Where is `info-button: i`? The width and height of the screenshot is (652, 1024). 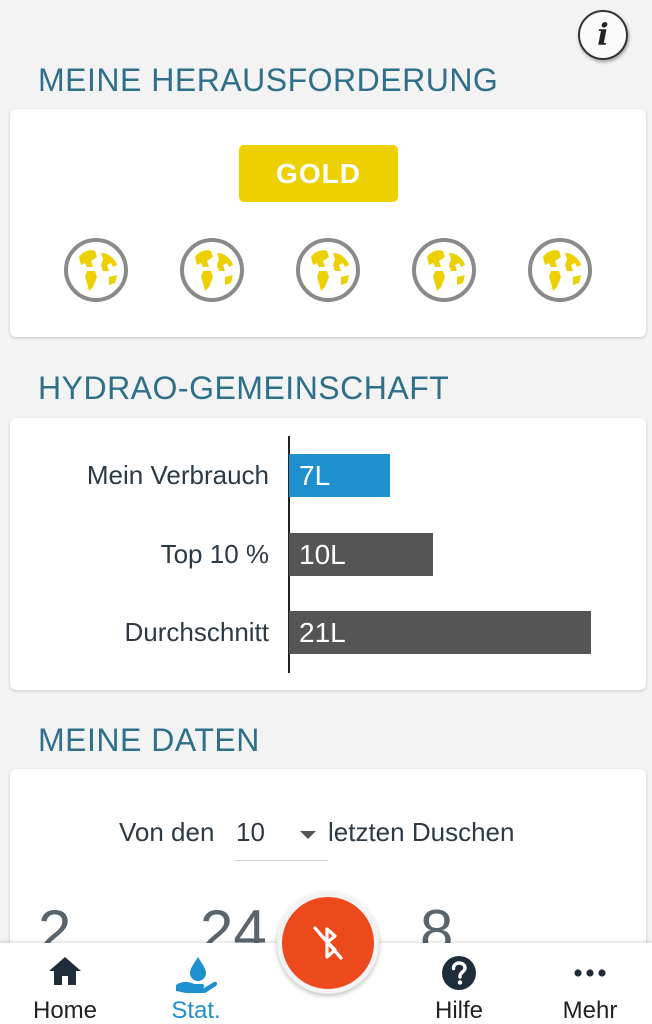
info-button: i is located at coordinates (603, 35).